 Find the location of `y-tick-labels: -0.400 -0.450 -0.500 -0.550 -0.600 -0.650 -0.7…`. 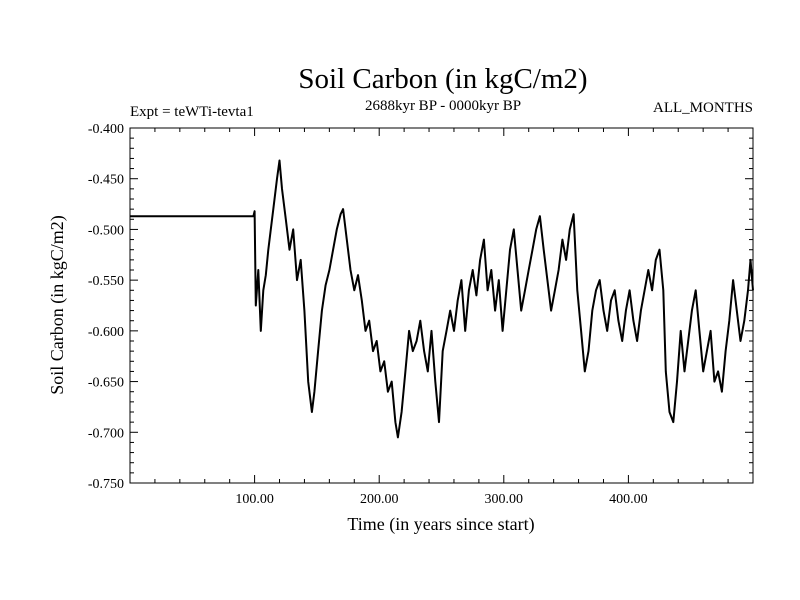

y-tick-labels: -0.400 -0.450 -0.500 -0.550 -0.600 -0.650 -0.7… is located at coordinates (106, 307).